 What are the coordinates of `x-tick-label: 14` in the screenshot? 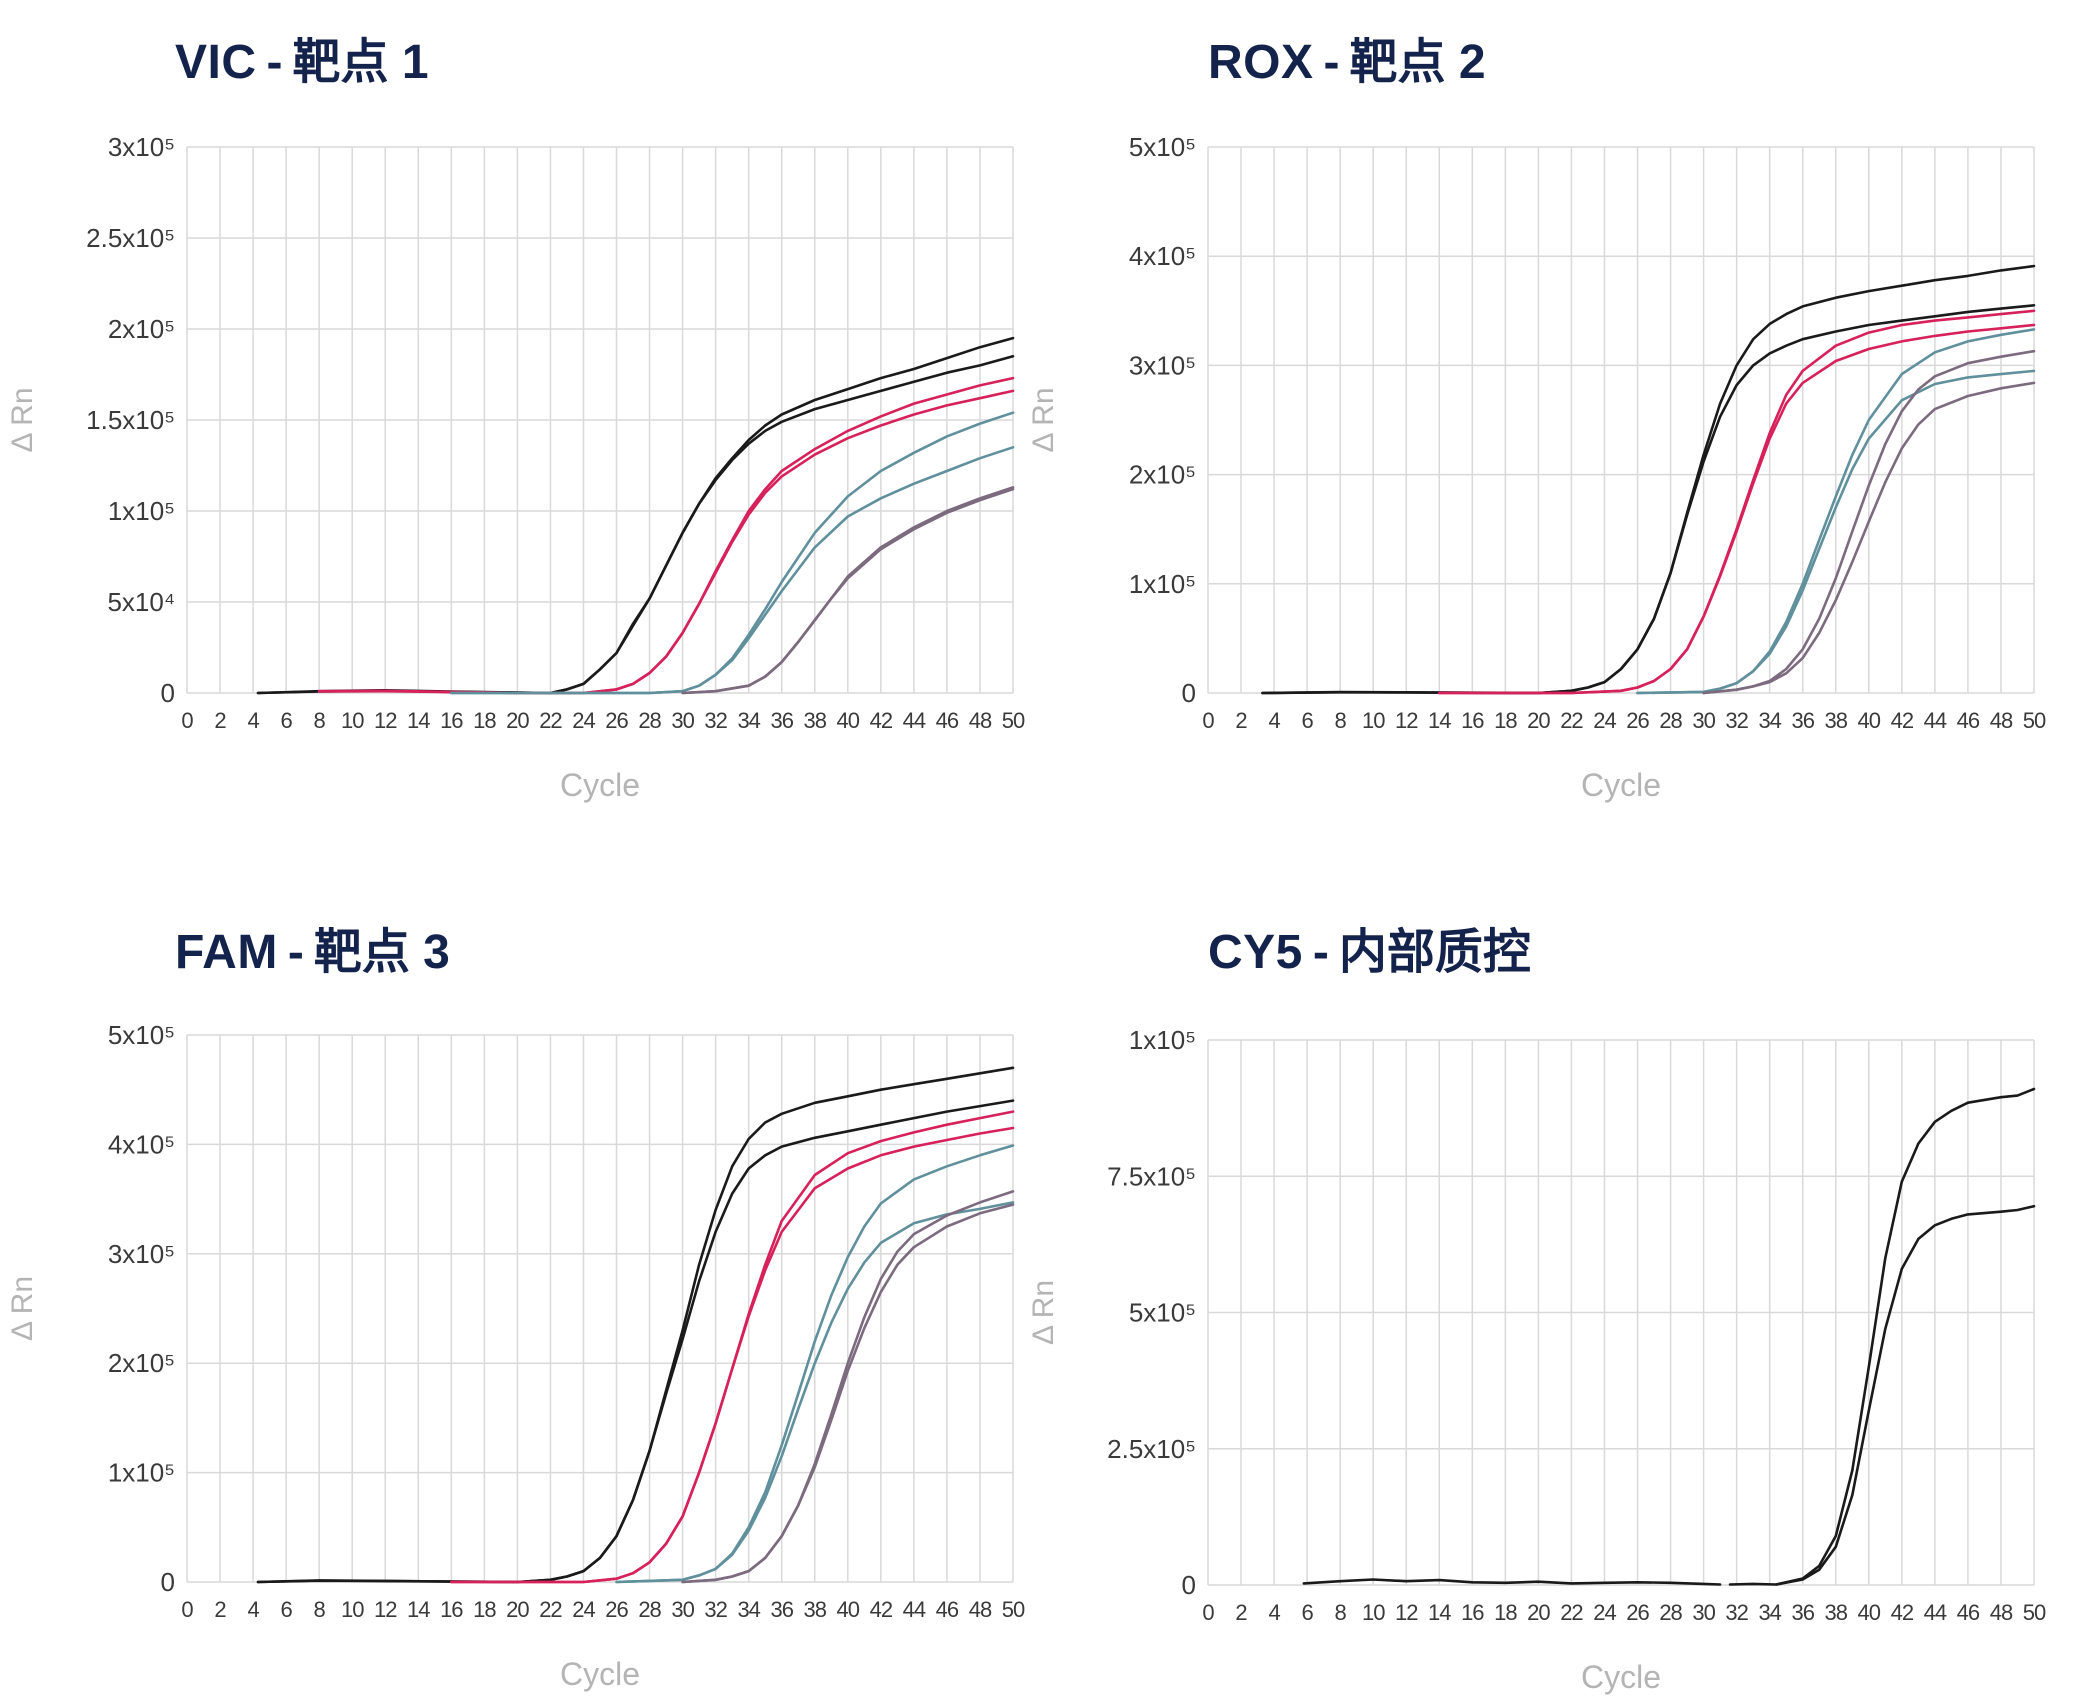 It's located at (418, 1609).